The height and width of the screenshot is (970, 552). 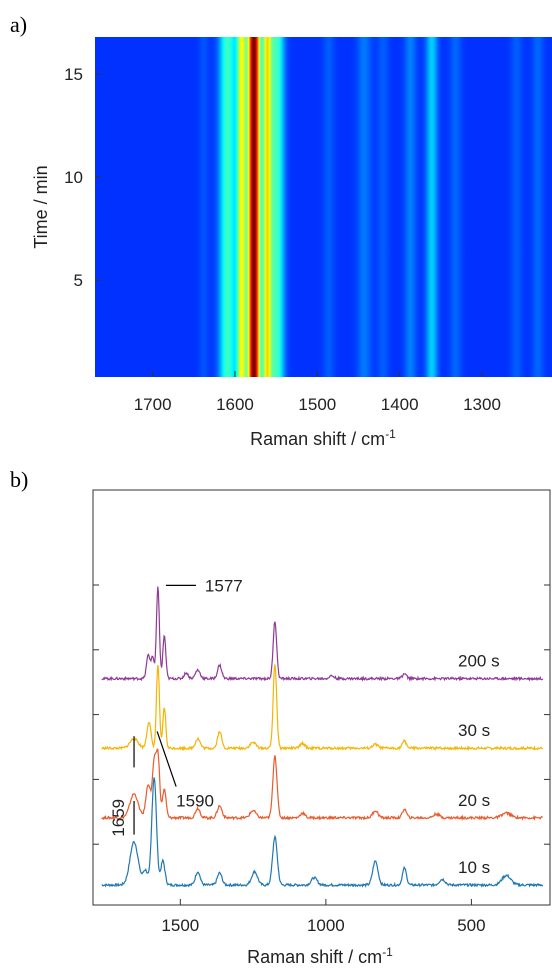 I want to click on annotation-label: 1577, so click(x=224, y=585).